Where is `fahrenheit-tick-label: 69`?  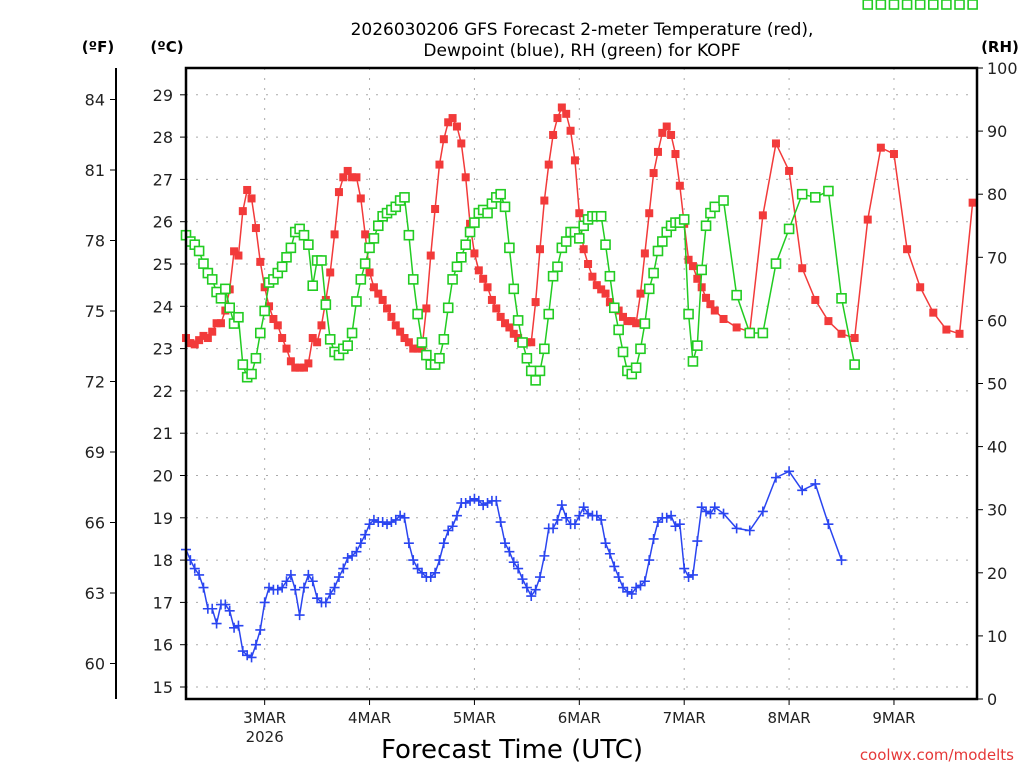 fahrenheit-tick-label: 69 is located at coordinates (95, 452).